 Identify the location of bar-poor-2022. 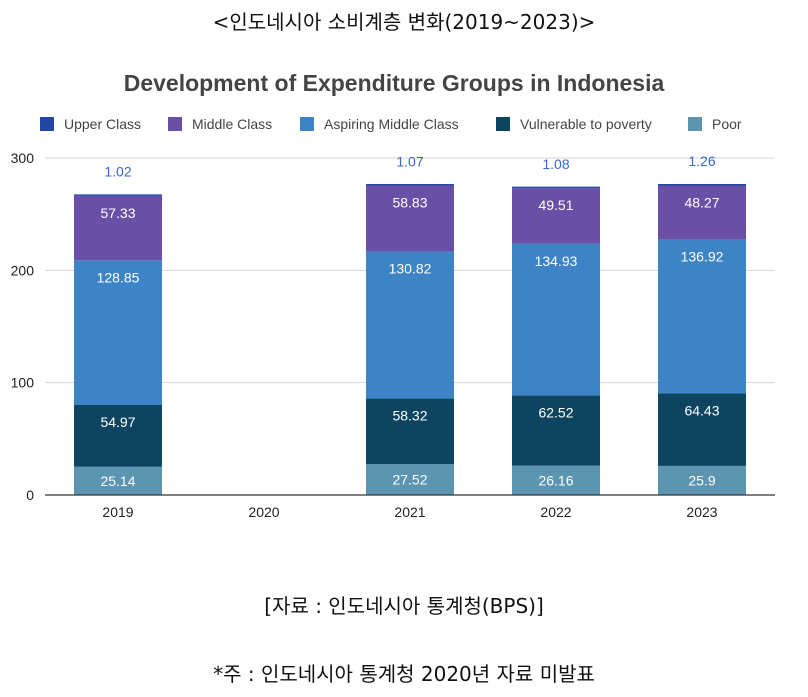
(556, 480).